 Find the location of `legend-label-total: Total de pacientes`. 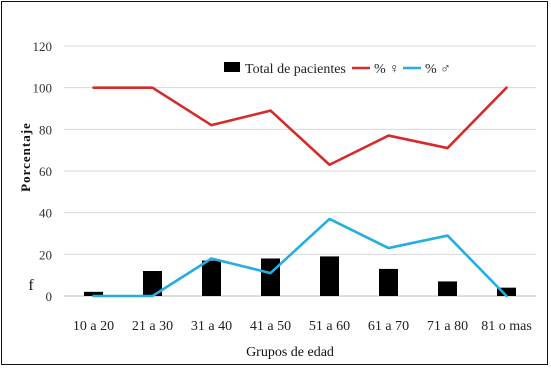

legend-label-total: Total de pacientes is located at coordinates (295, 69).